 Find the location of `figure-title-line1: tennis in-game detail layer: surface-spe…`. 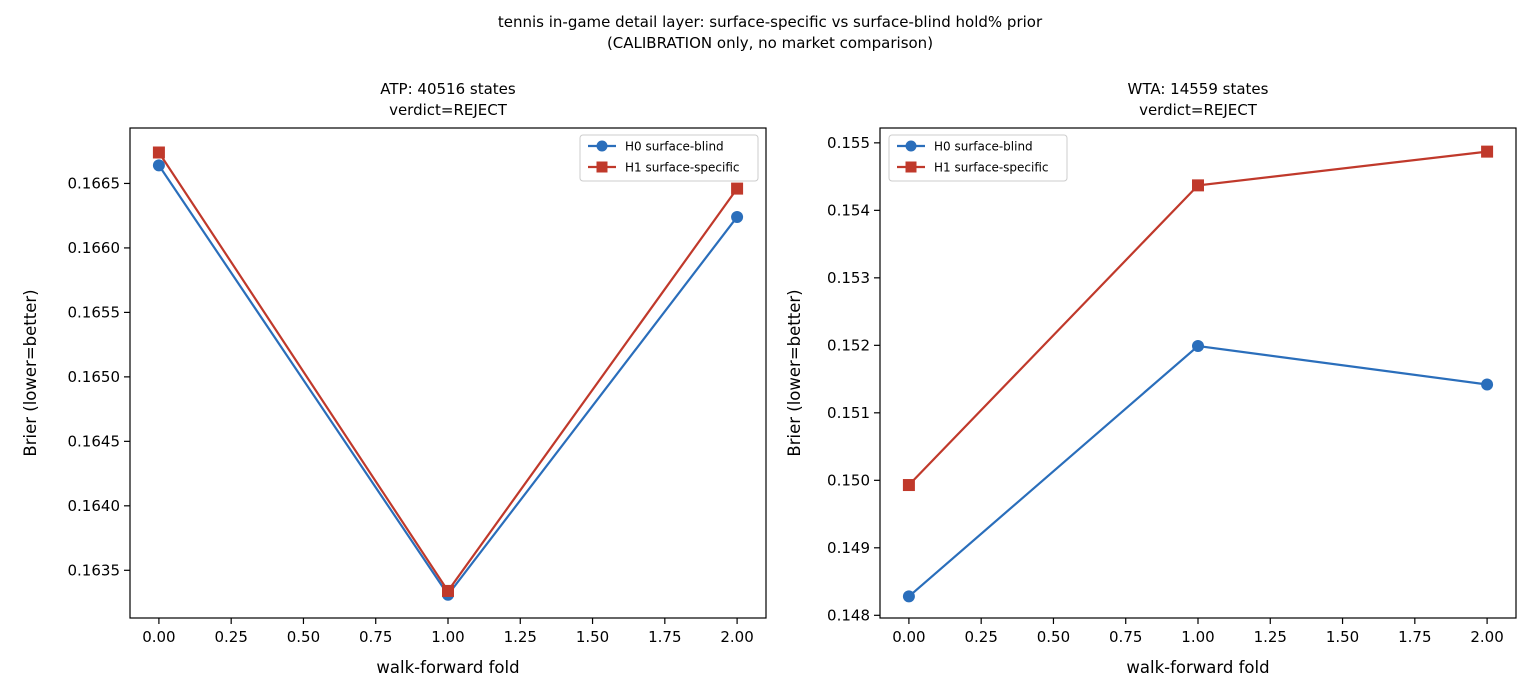

figure-title-line1: tennis in-game detail layer: surface-spe… is located at coordinates (770, 22).